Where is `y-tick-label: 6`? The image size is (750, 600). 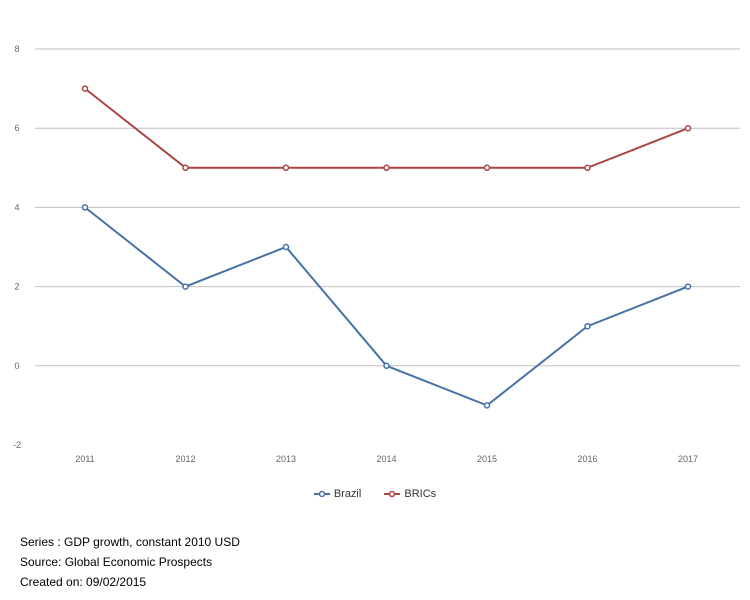 y-tick-label: 6 is located at coordinates (16, 128).